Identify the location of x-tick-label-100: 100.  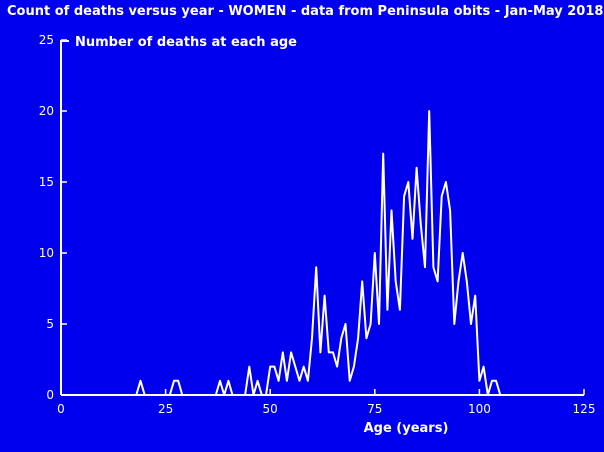
(479, 409).